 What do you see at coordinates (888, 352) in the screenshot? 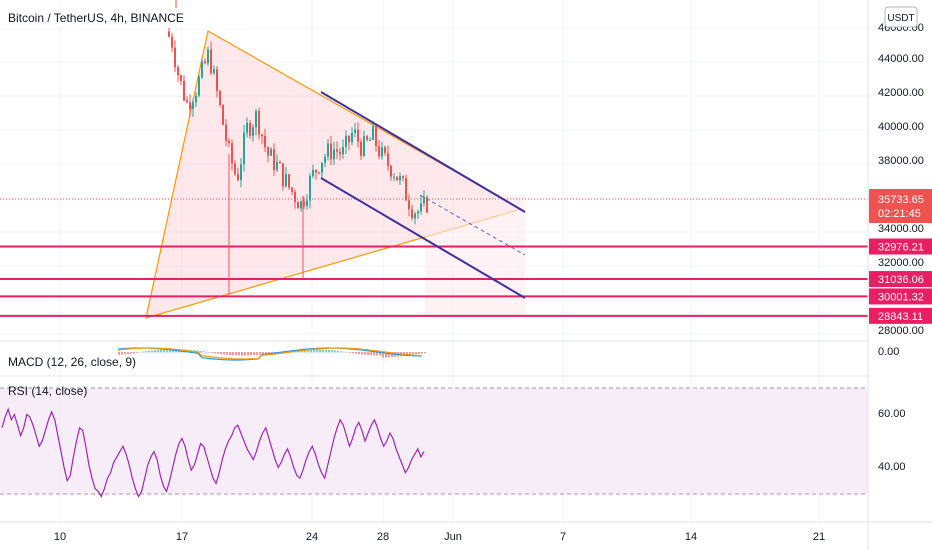
I see `macd-zero-tick: 0.00` at bounding box center [888, 352].